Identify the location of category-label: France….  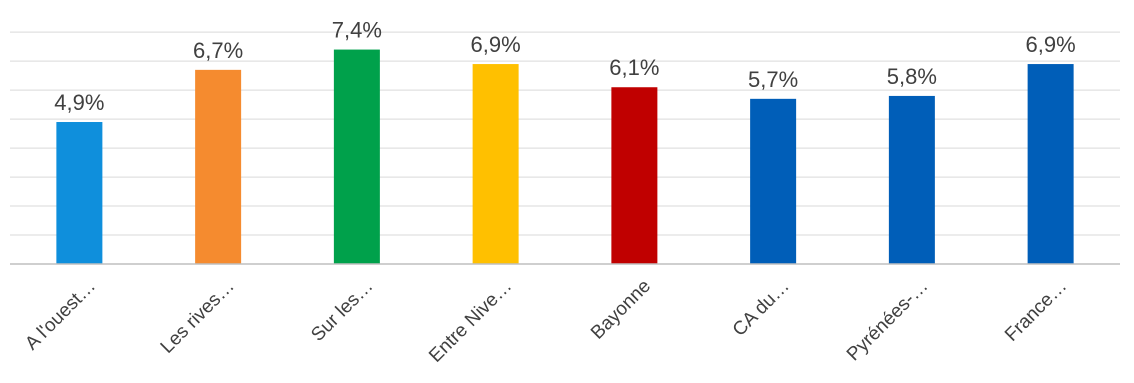
(1036, 311).